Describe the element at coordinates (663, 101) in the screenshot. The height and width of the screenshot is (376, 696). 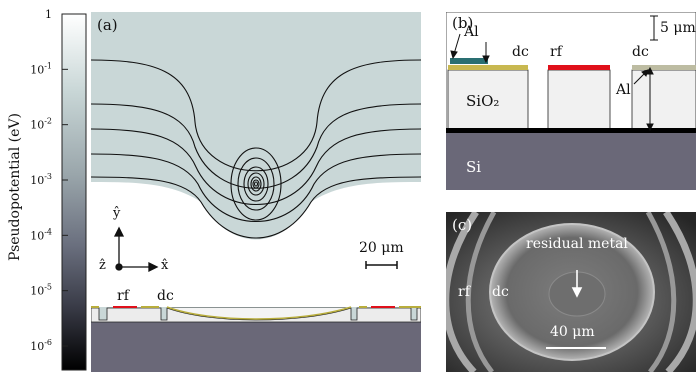
I see `sio2-block-right` at that location.